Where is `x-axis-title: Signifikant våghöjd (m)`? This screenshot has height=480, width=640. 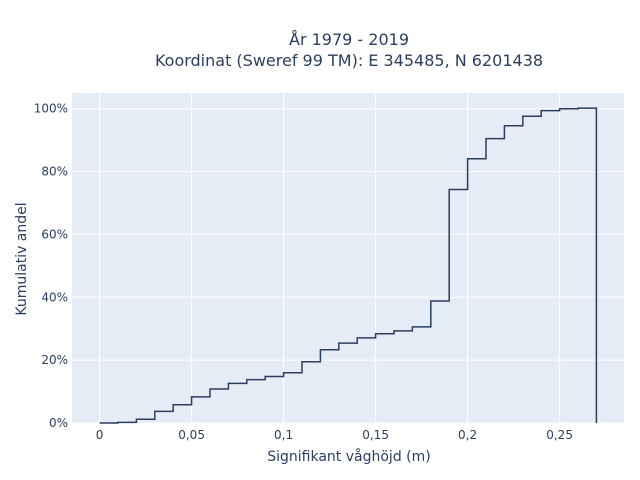
x-axis-title: Signifikant våghöjd (m) is located at coordinates (348, 456).